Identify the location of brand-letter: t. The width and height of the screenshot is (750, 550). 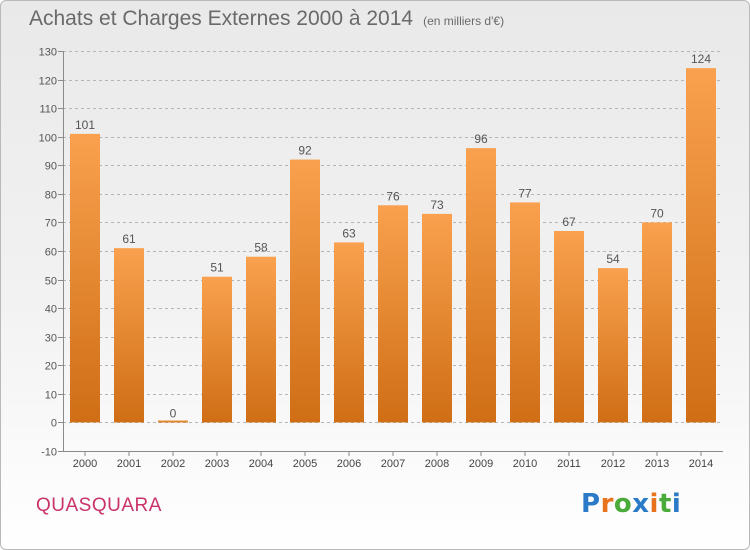
(665, 504).